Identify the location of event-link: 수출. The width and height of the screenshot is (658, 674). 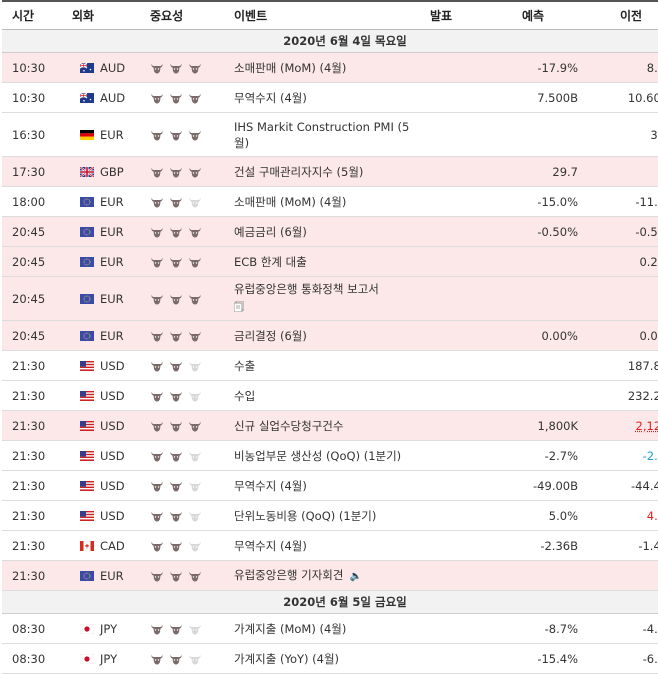
(244, 366).